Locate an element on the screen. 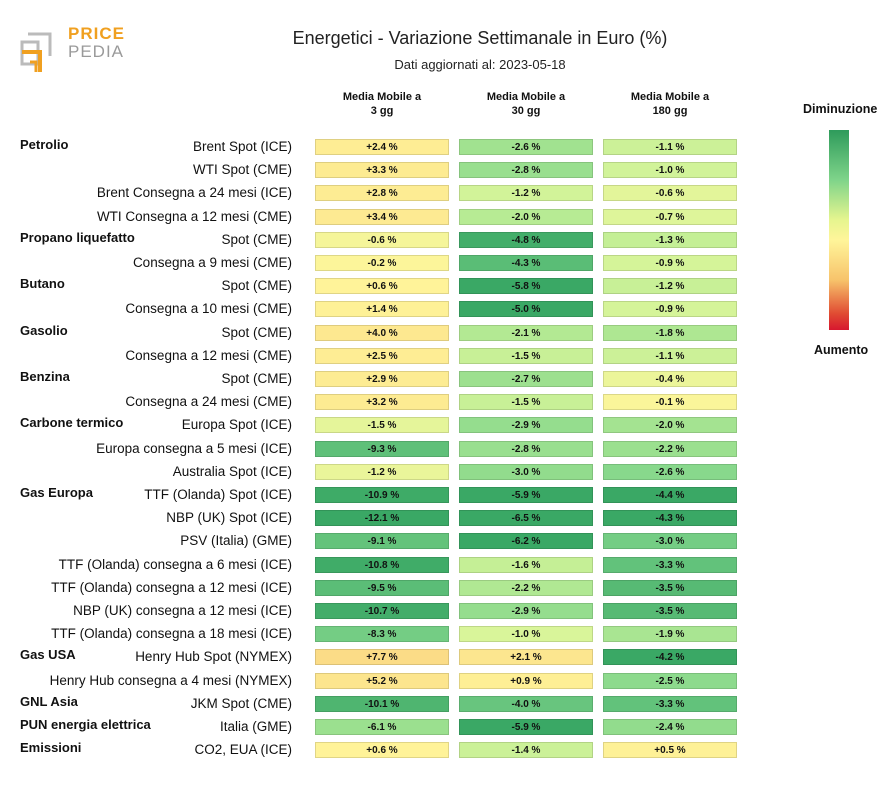 This screenshot has width=880, height=800. row-group-label: Gas Europa is located at coordinates (56, 492).